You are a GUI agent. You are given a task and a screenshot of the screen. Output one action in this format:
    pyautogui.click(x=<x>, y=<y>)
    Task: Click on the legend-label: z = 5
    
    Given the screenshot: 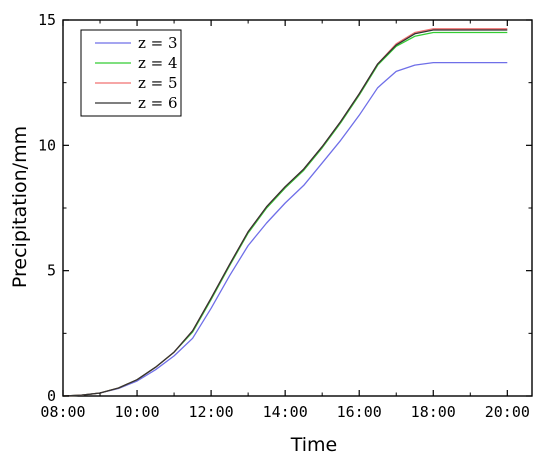 What is the action you would take?
    pyautogui.click(x=158, y=83)
    